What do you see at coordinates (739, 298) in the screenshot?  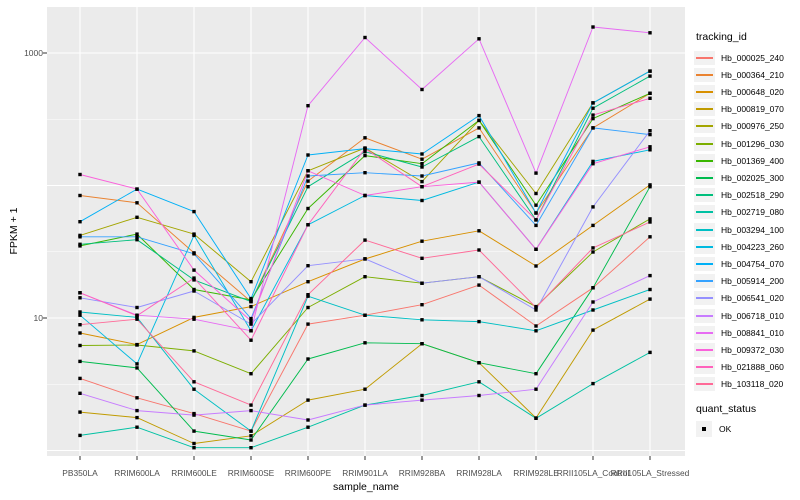 I see `legend-item-Hb_006541_020: Hb_006541_020` at bounding box center [739, 298].